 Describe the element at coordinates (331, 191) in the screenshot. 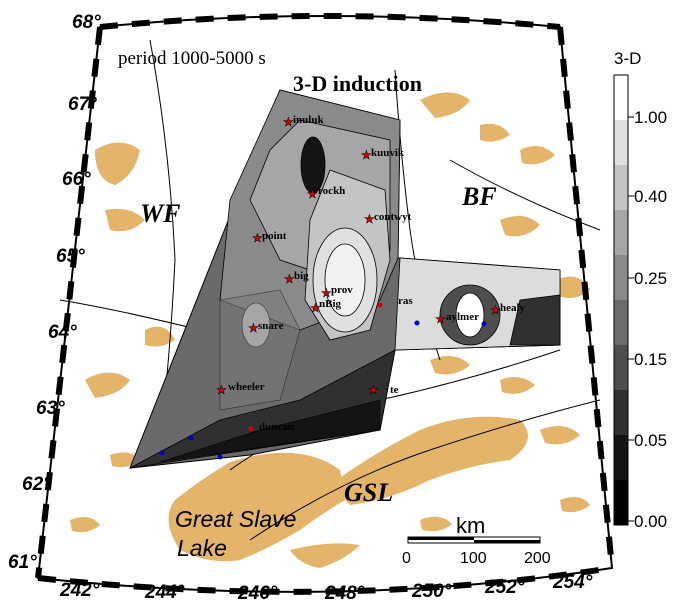

I see `station-label: rockh` at that location.